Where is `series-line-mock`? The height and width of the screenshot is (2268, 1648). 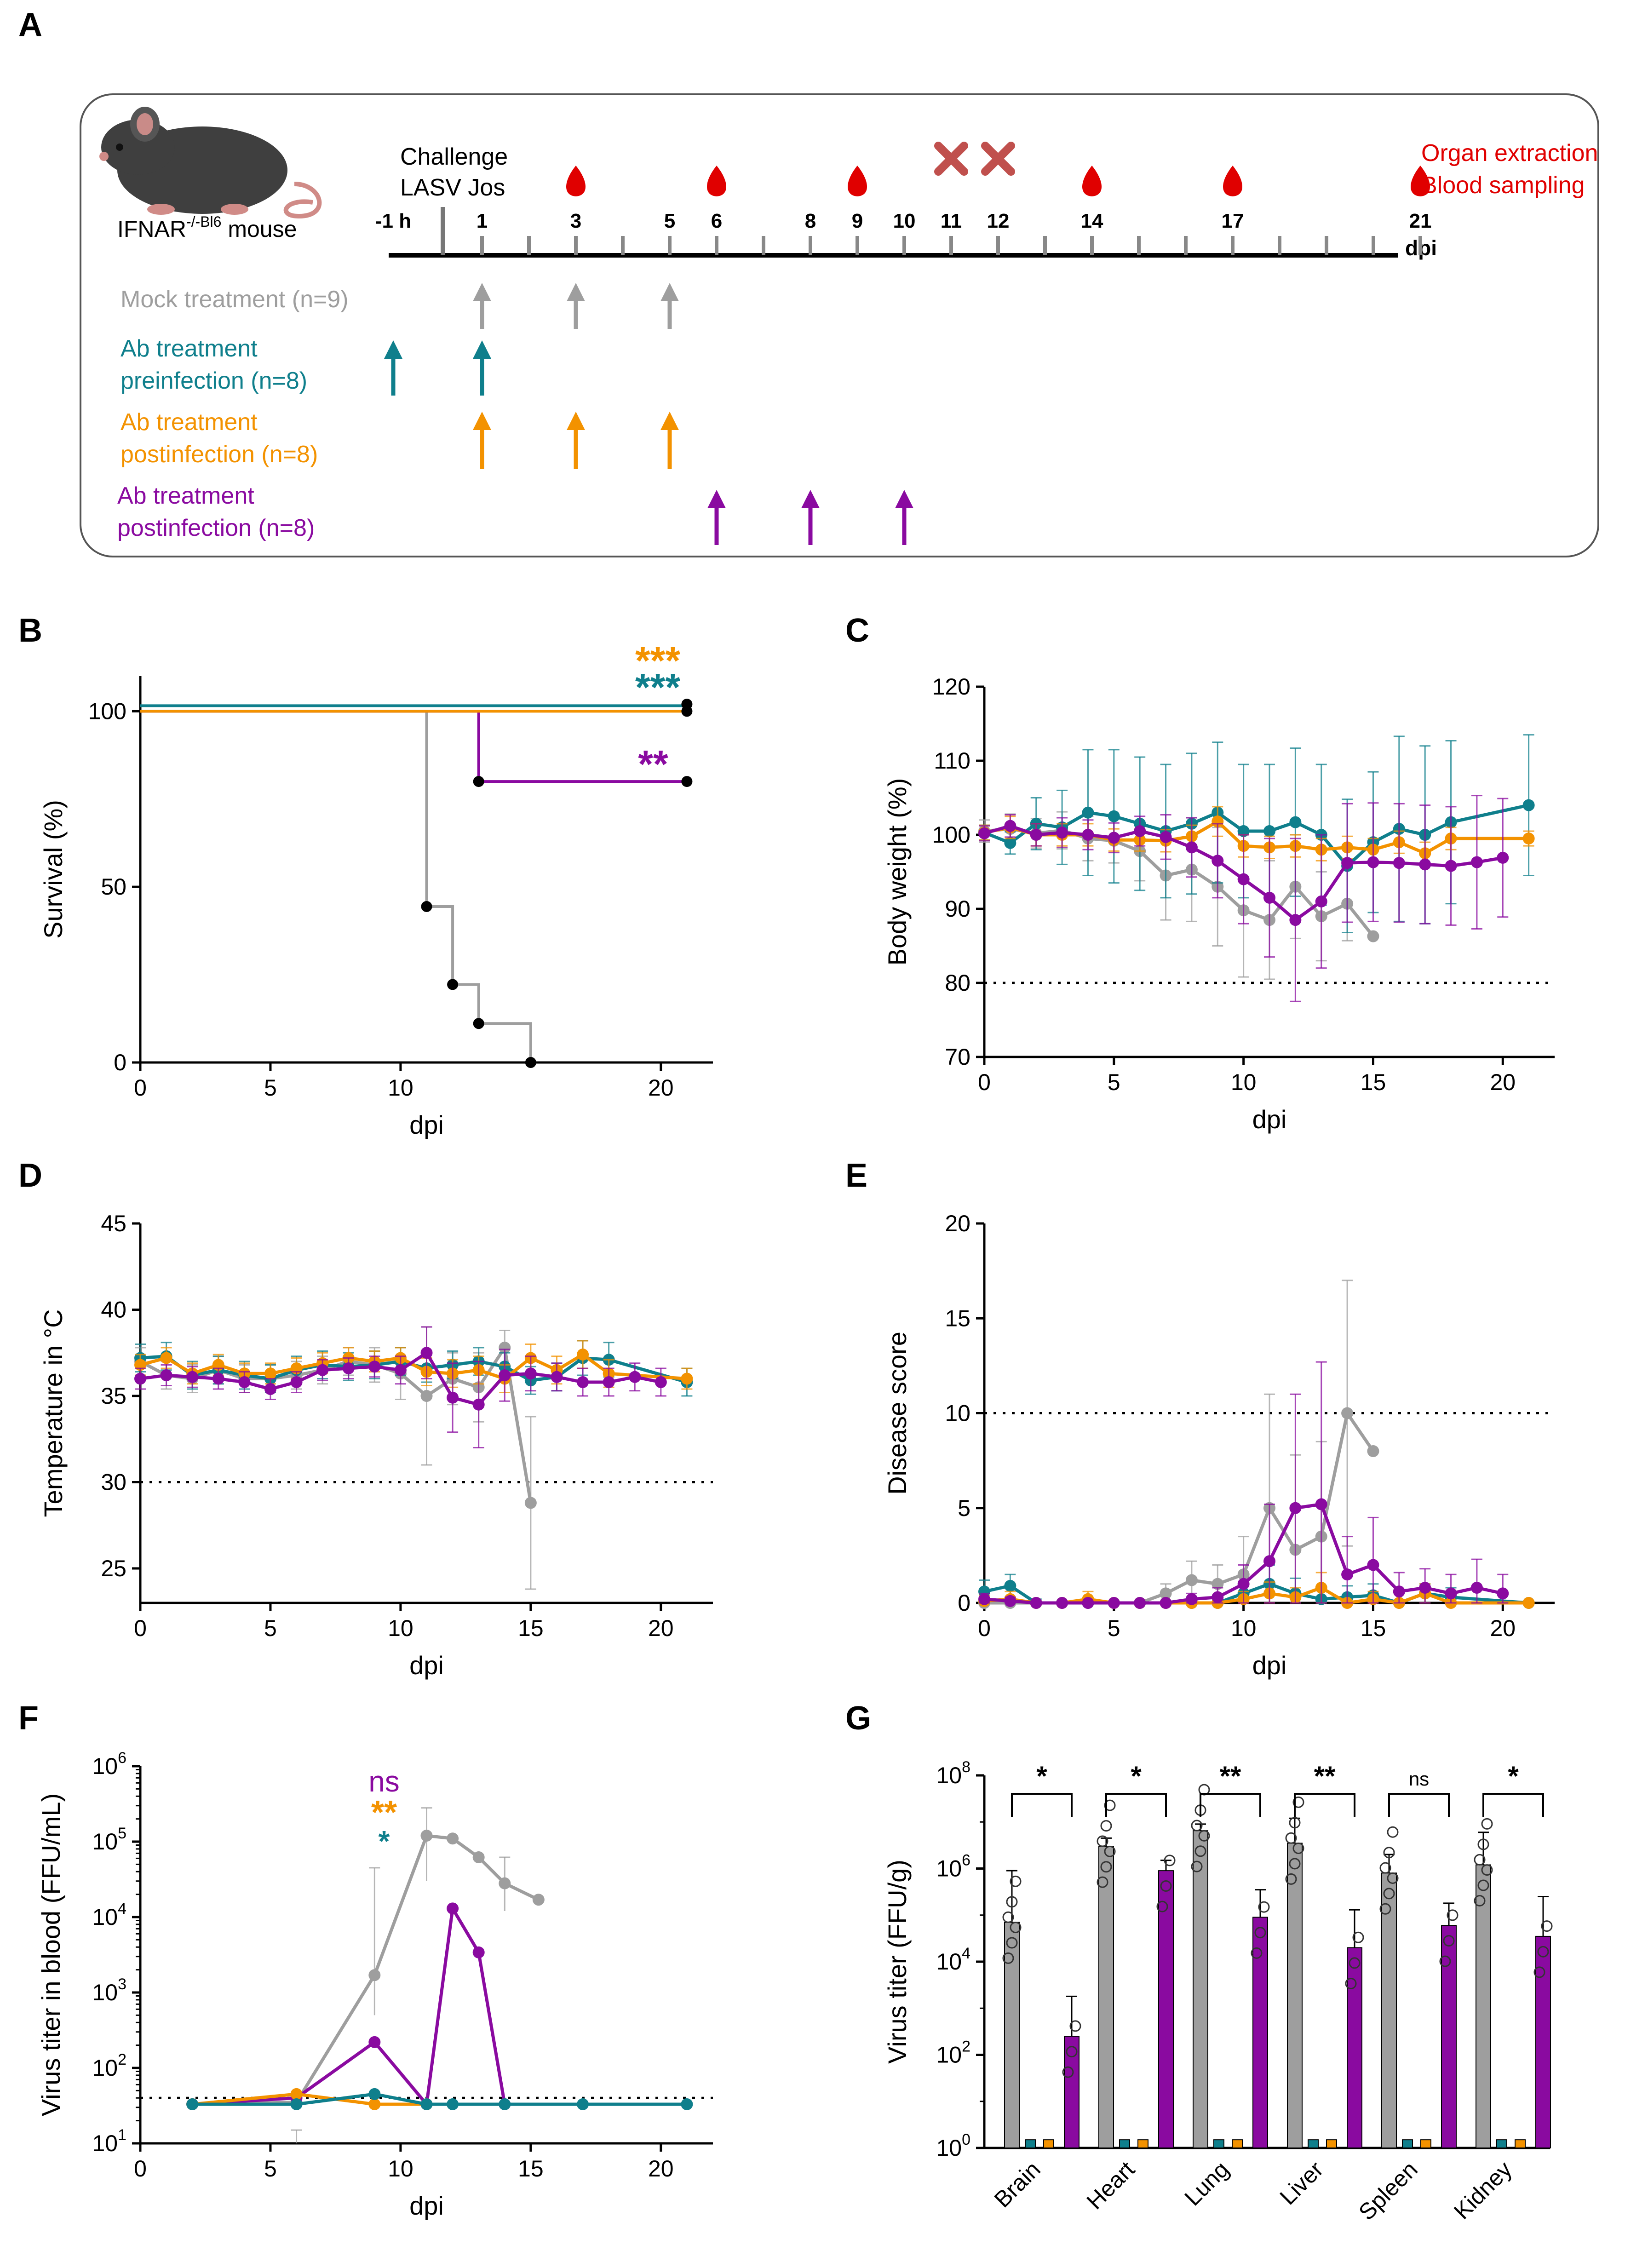
series-line-mock is located at coordinates (366, 1970).